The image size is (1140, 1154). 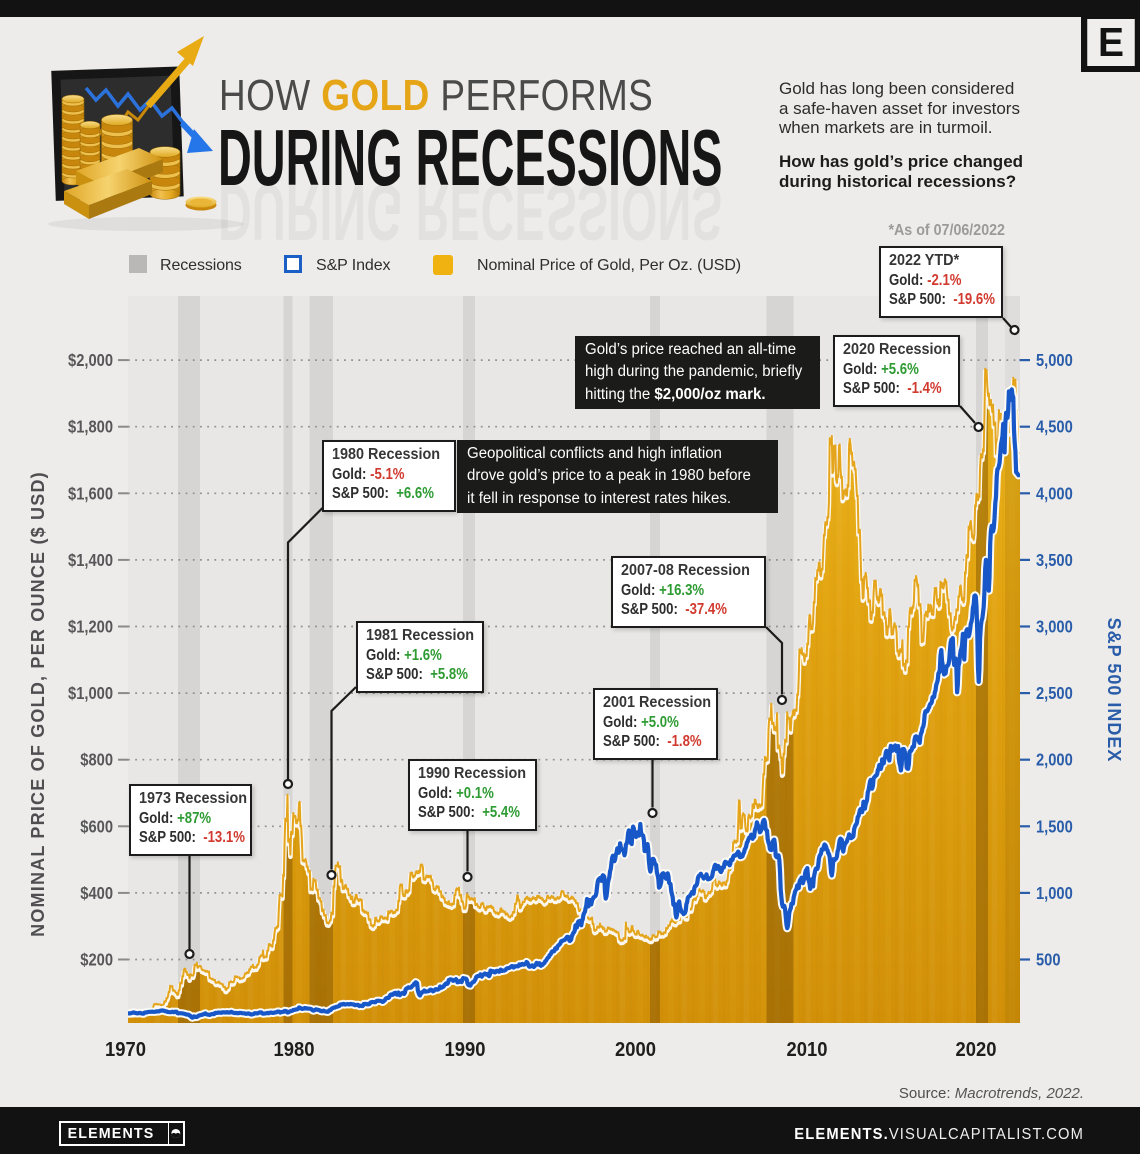 I want to click on svg-text: $800, so click(x=96, y=760).